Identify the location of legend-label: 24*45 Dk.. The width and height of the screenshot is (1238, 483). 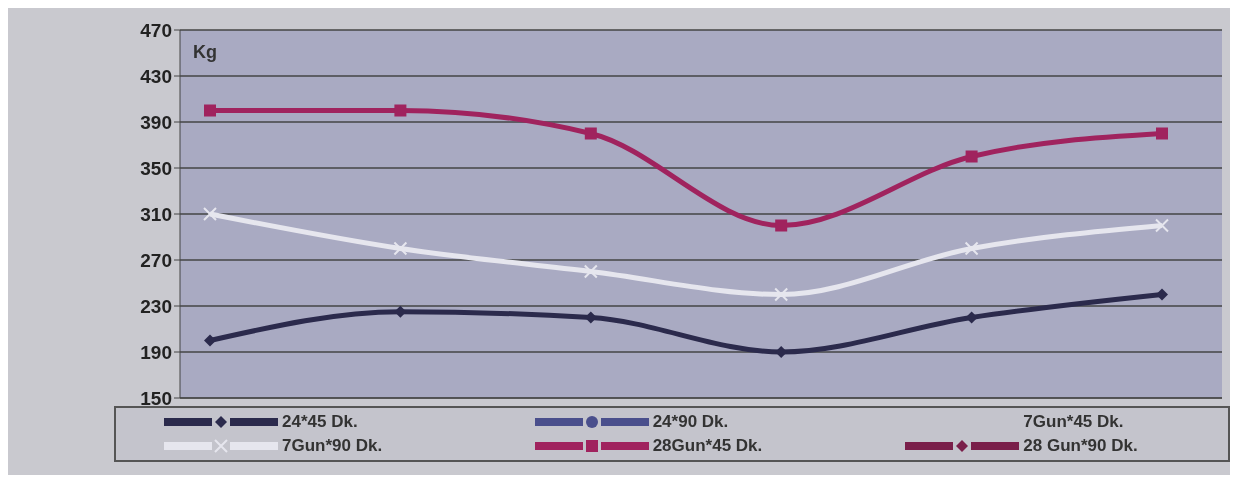
(320, 422).